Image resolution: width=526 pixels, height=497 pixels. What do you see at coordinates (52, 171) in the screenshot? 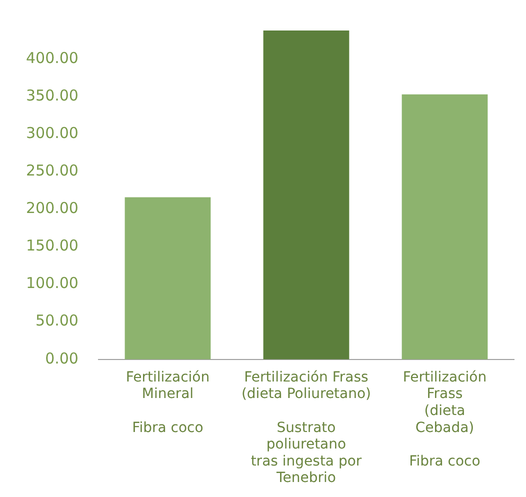
I see `y-tick-label: 250.00` at bounding box center [52, 171].